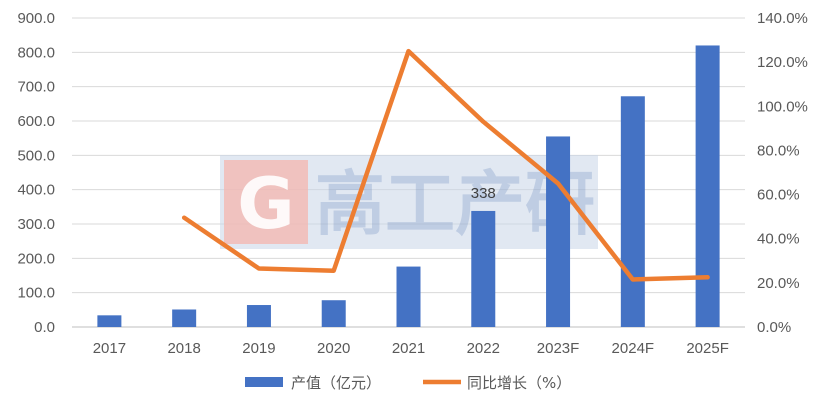  I want to click on y-left-tick-label: 500.0, so click(36, 155).